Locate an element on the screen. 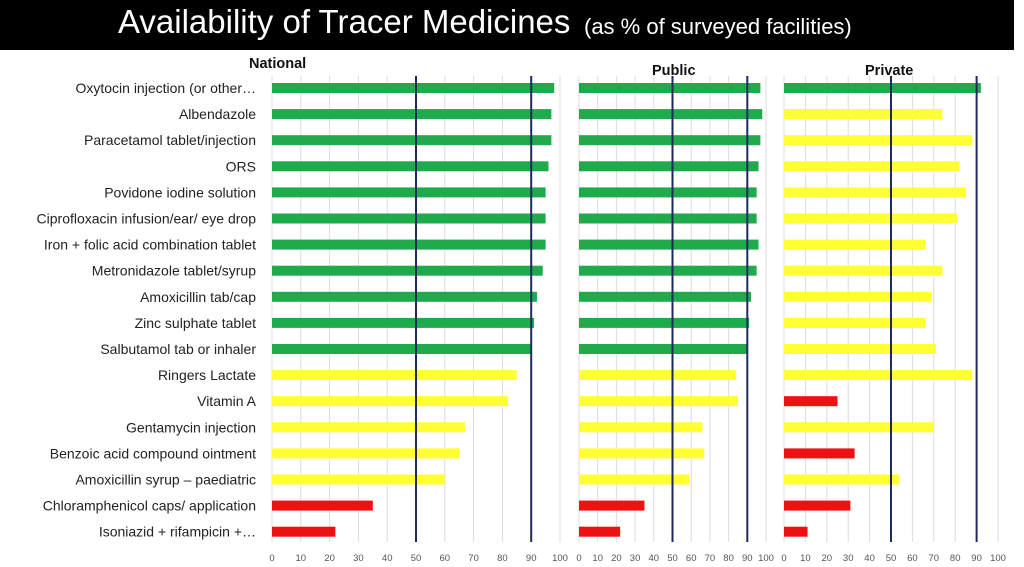 The width and height of the screenshot is (1024, 567). category-label: Benzoic acid compound ointment is located at coordinates (153, 453).